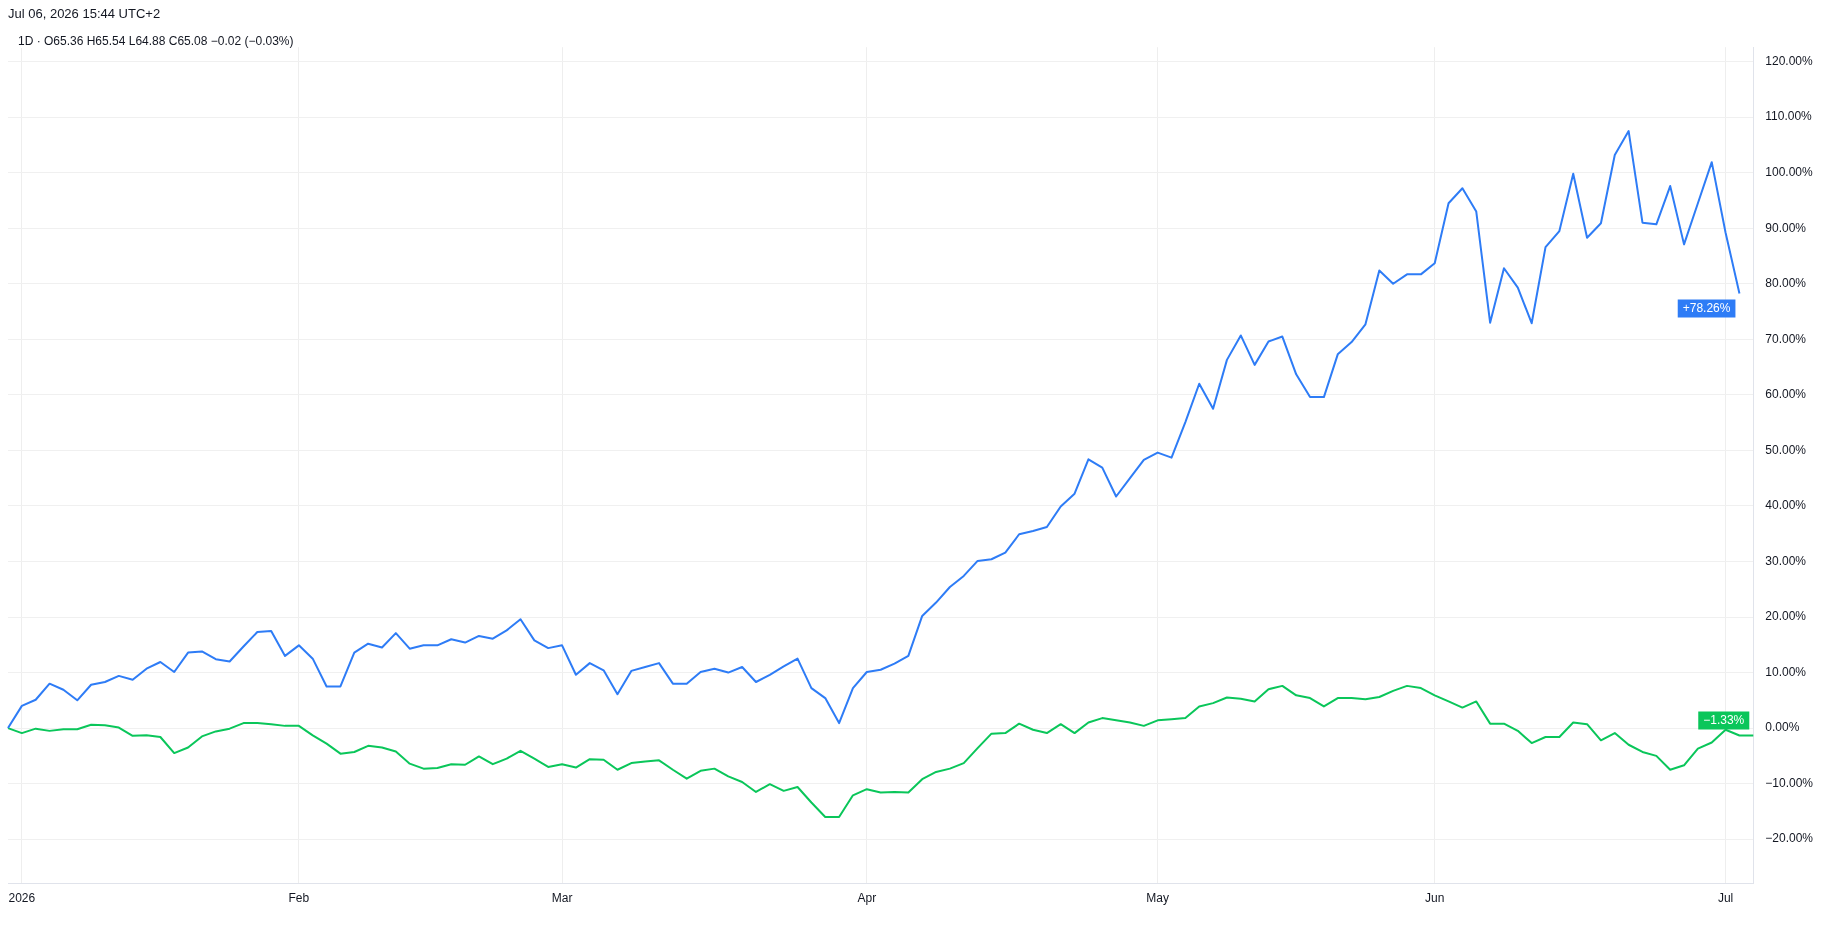  I want to click on y-tick-label: 30.00%, so click(1786, 560).